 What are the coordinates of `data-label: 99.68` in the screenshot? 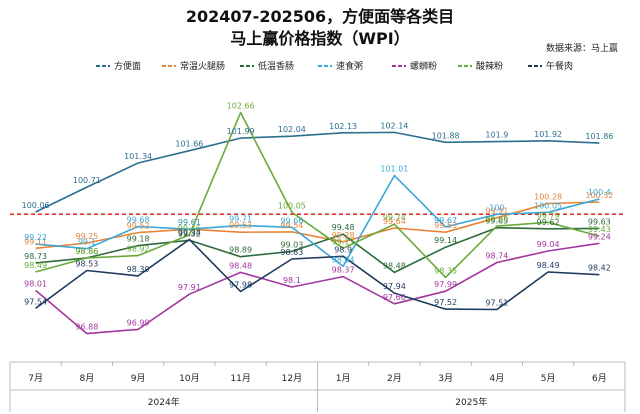 It's located at (138, 220).